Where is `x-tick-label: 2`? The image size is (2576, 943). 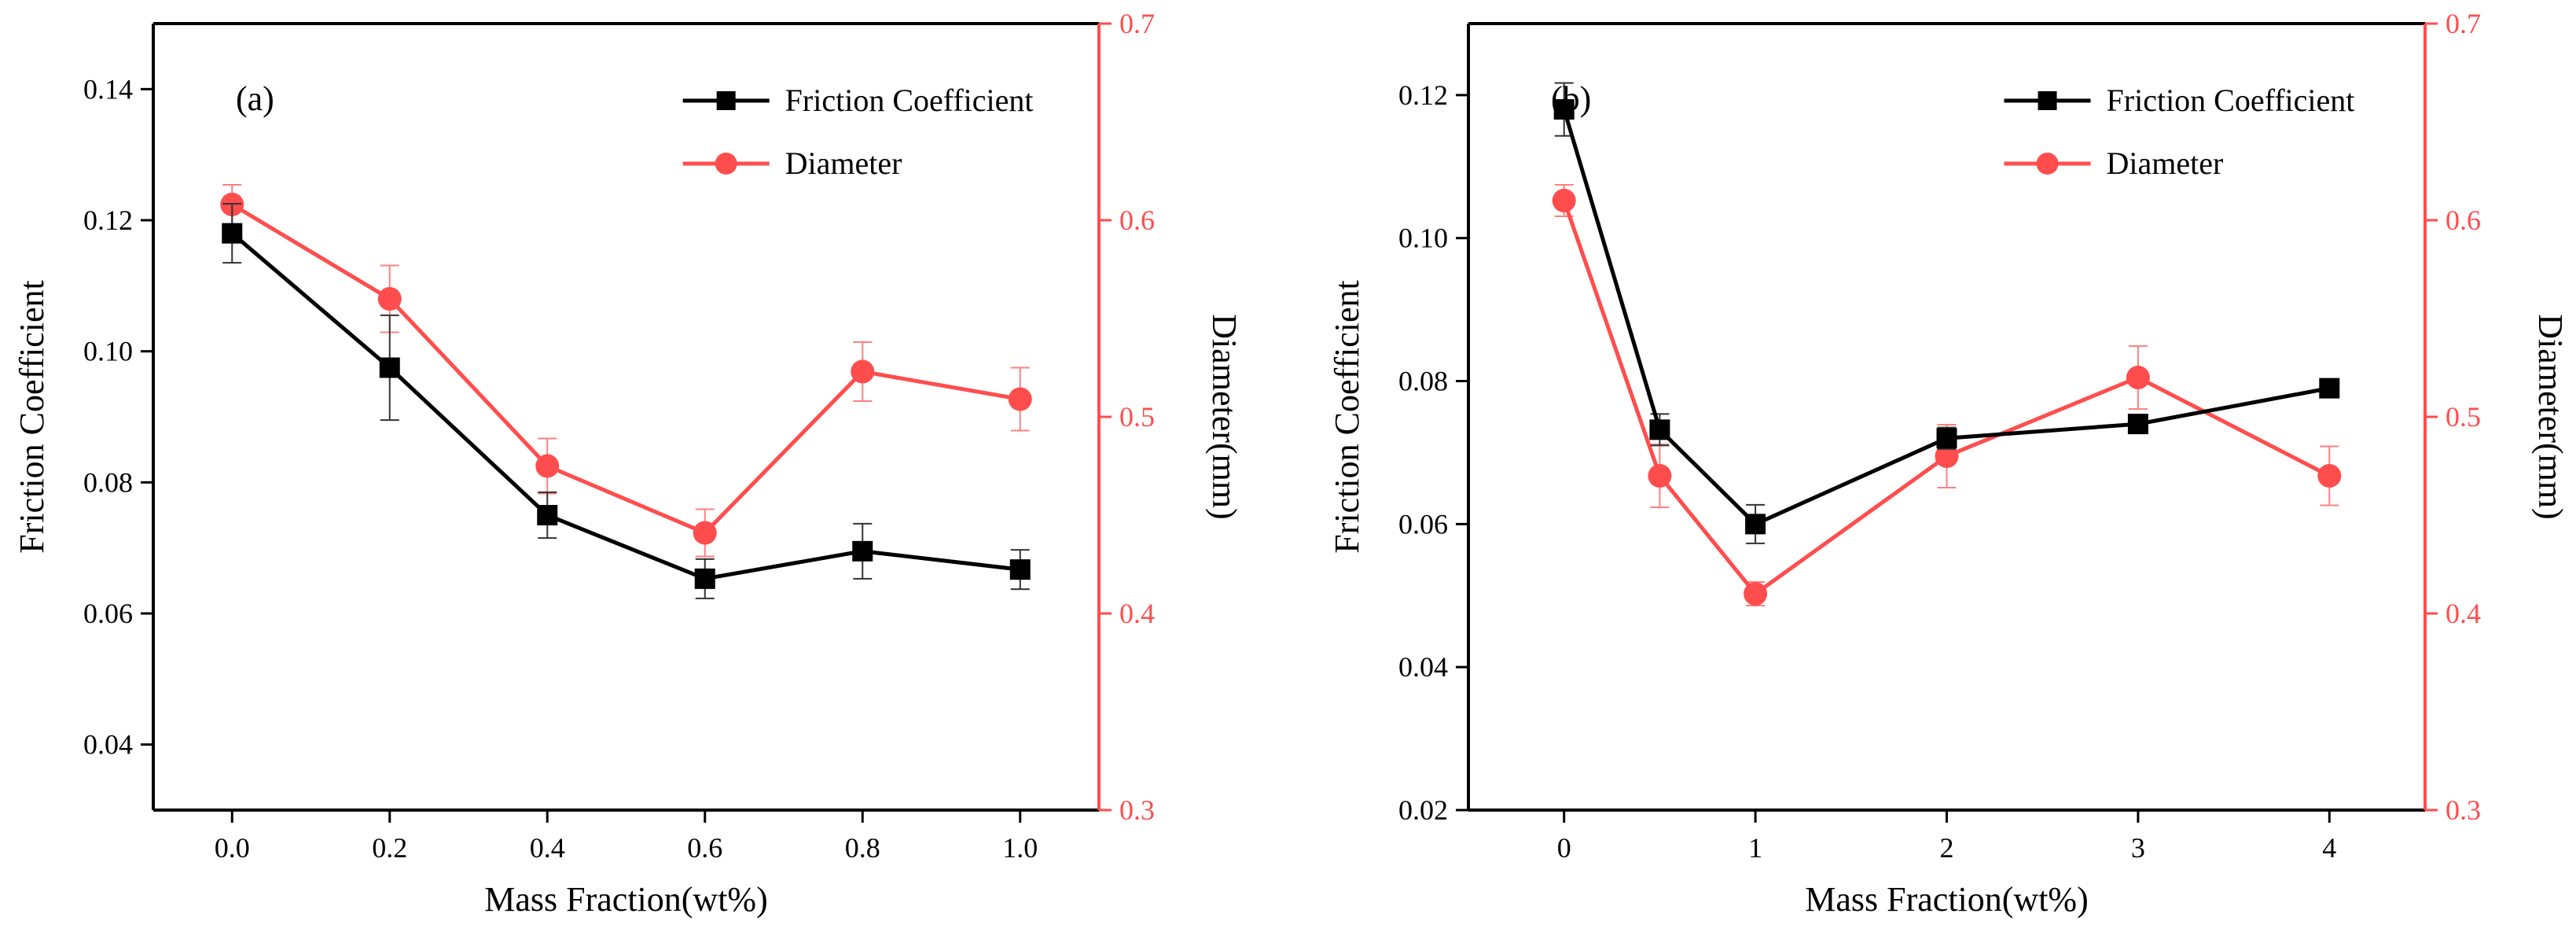
x-tick-label: 2 is located at coordinates (1947, 848).